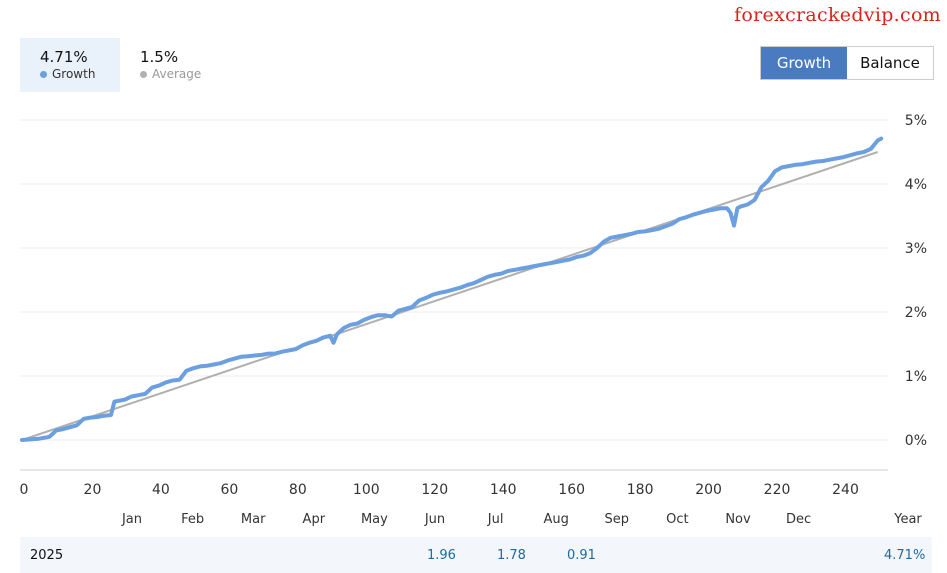 The width and height of the screenshot is (947, 573). Describe the element at coordinates (804, 63) in the screenshot. I see `growth-tab-button: Growth` at that location.